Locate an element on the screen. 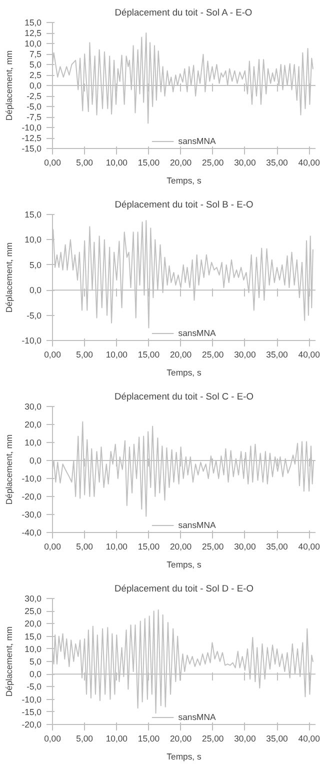 The height and width of the screenshot is (771, 327). y-tick-label: 2,5 is located at coordinates (35, 75).